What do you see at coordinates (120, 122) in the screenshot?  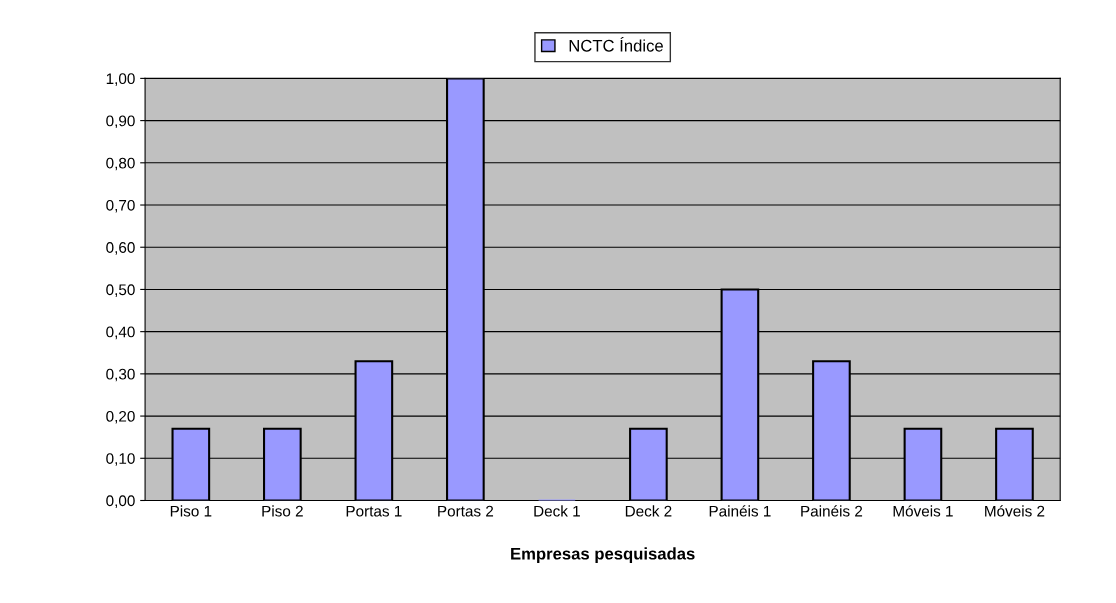 I see `y-tick-label: 0,90` at bounding box center [120, 122].